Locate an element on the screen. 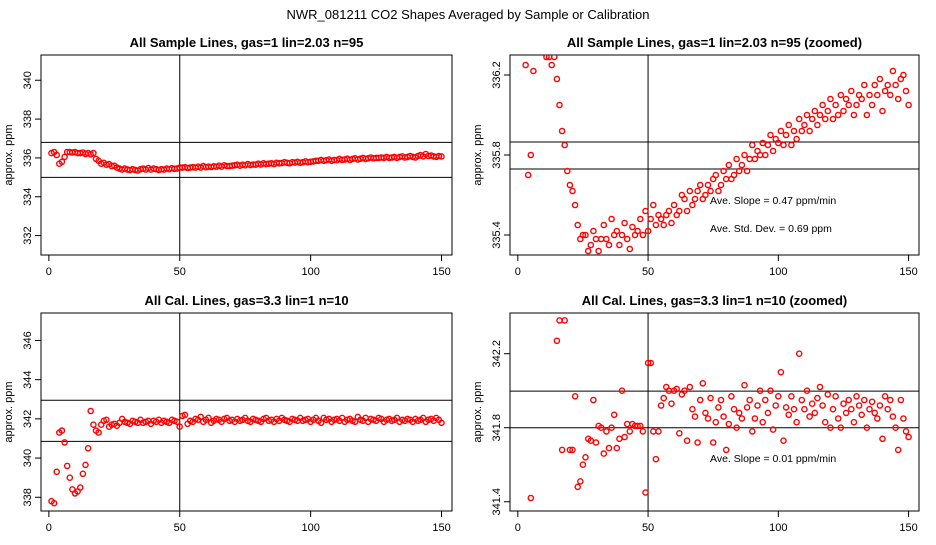 The height and width of the screenshot is (545, 936). y-tick-label: 336.2 is located at coordinates (497, 75).